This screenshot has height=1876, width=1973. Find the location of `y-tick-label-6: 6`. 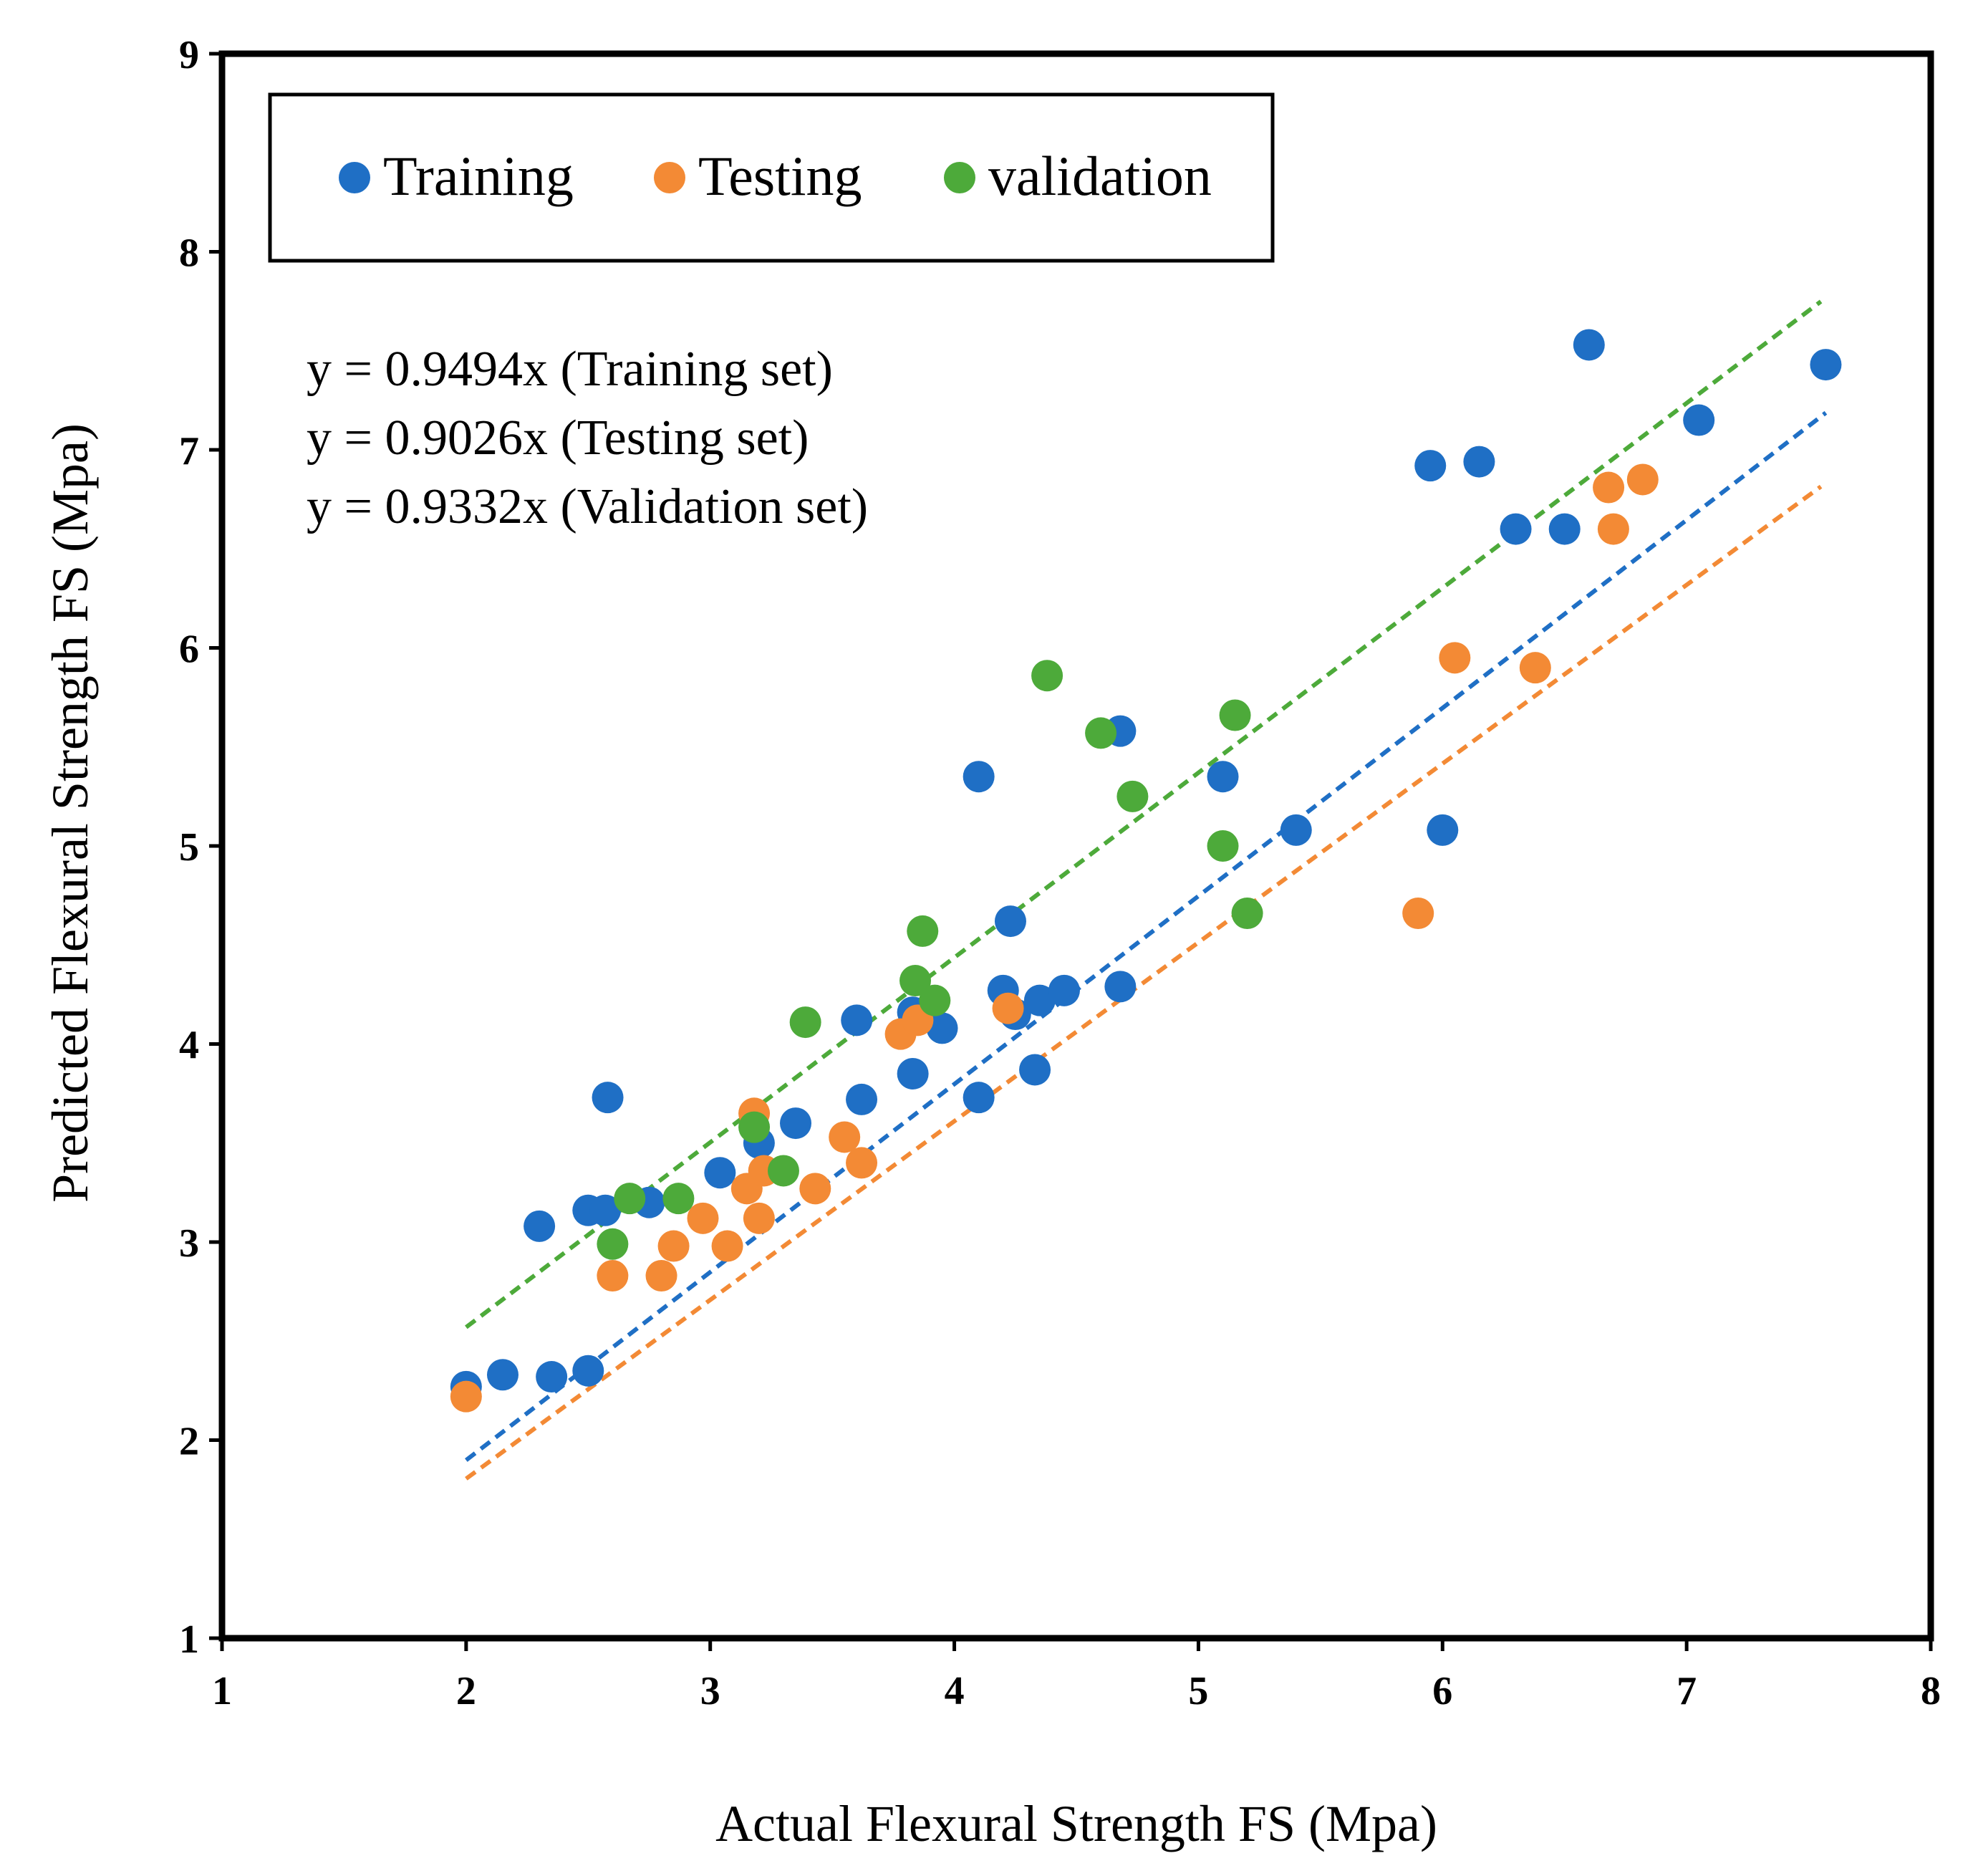

y-tick-label-6: 6 is located at coordinates (189, 649).